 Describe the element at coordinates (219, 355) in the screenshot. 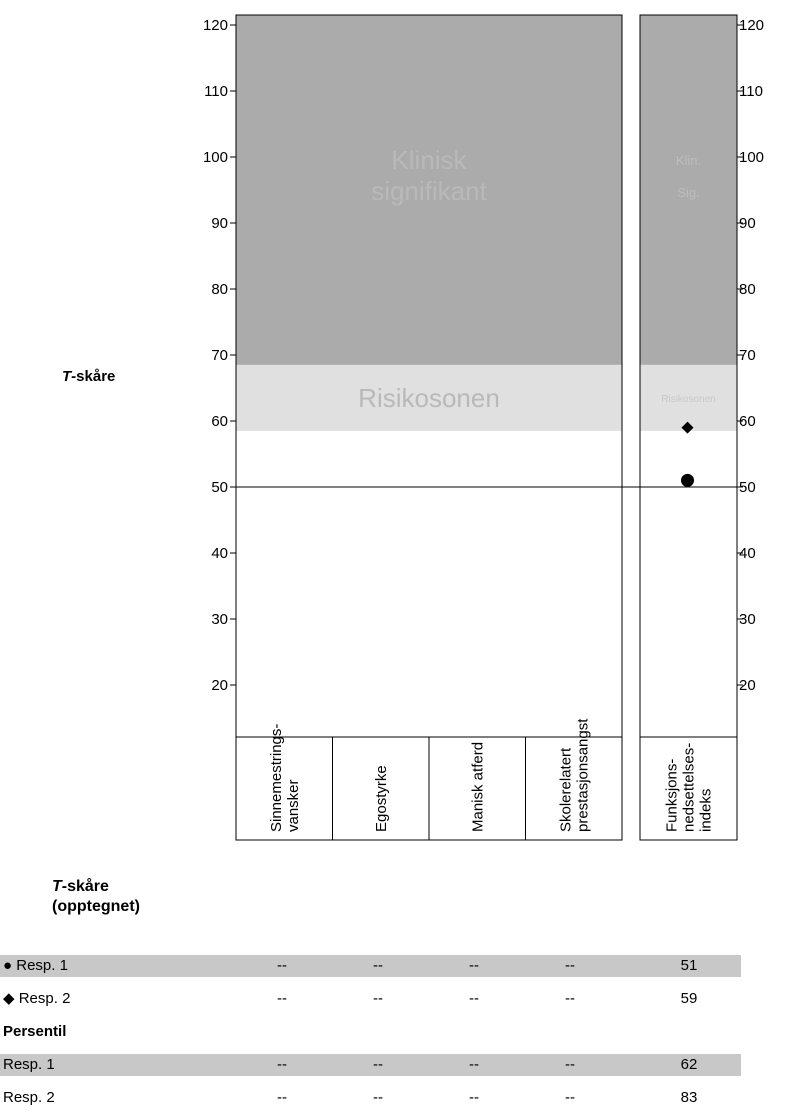

I see `left-tick-label: 70` at that location.